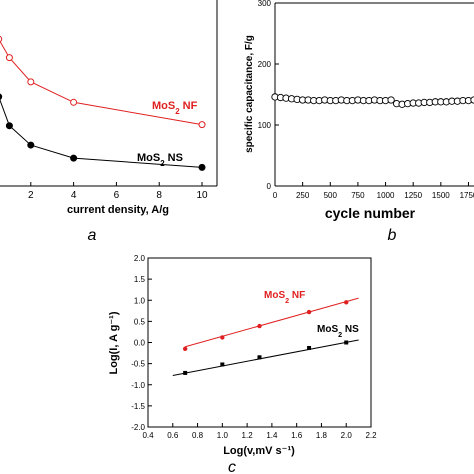  Describe the element at coordinates (202, 195) in the screenshot. I see `chart-a-x-tick-label: 10` at that location.